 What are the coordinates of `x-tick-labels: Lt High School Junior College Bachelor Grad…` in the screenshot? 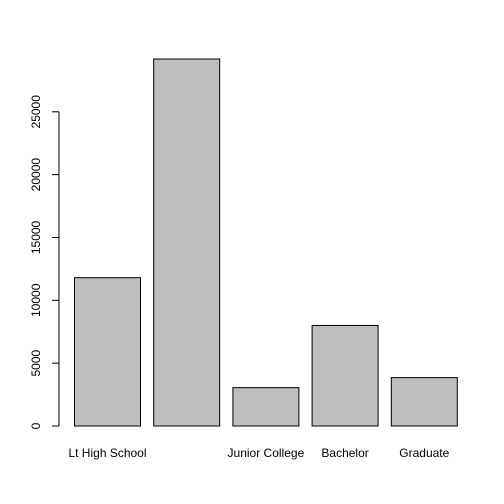 It's located at (258, 453).